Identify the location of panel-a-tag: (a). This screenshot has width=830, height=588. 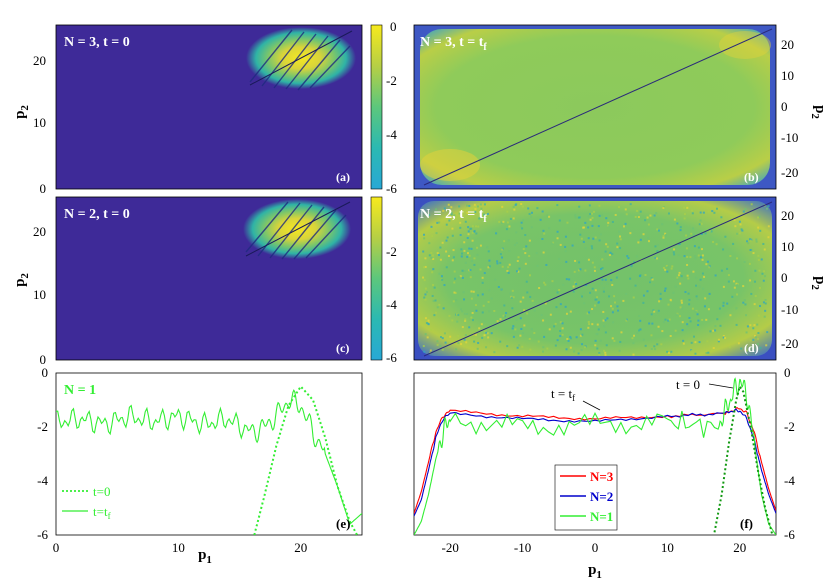
(343, 177).